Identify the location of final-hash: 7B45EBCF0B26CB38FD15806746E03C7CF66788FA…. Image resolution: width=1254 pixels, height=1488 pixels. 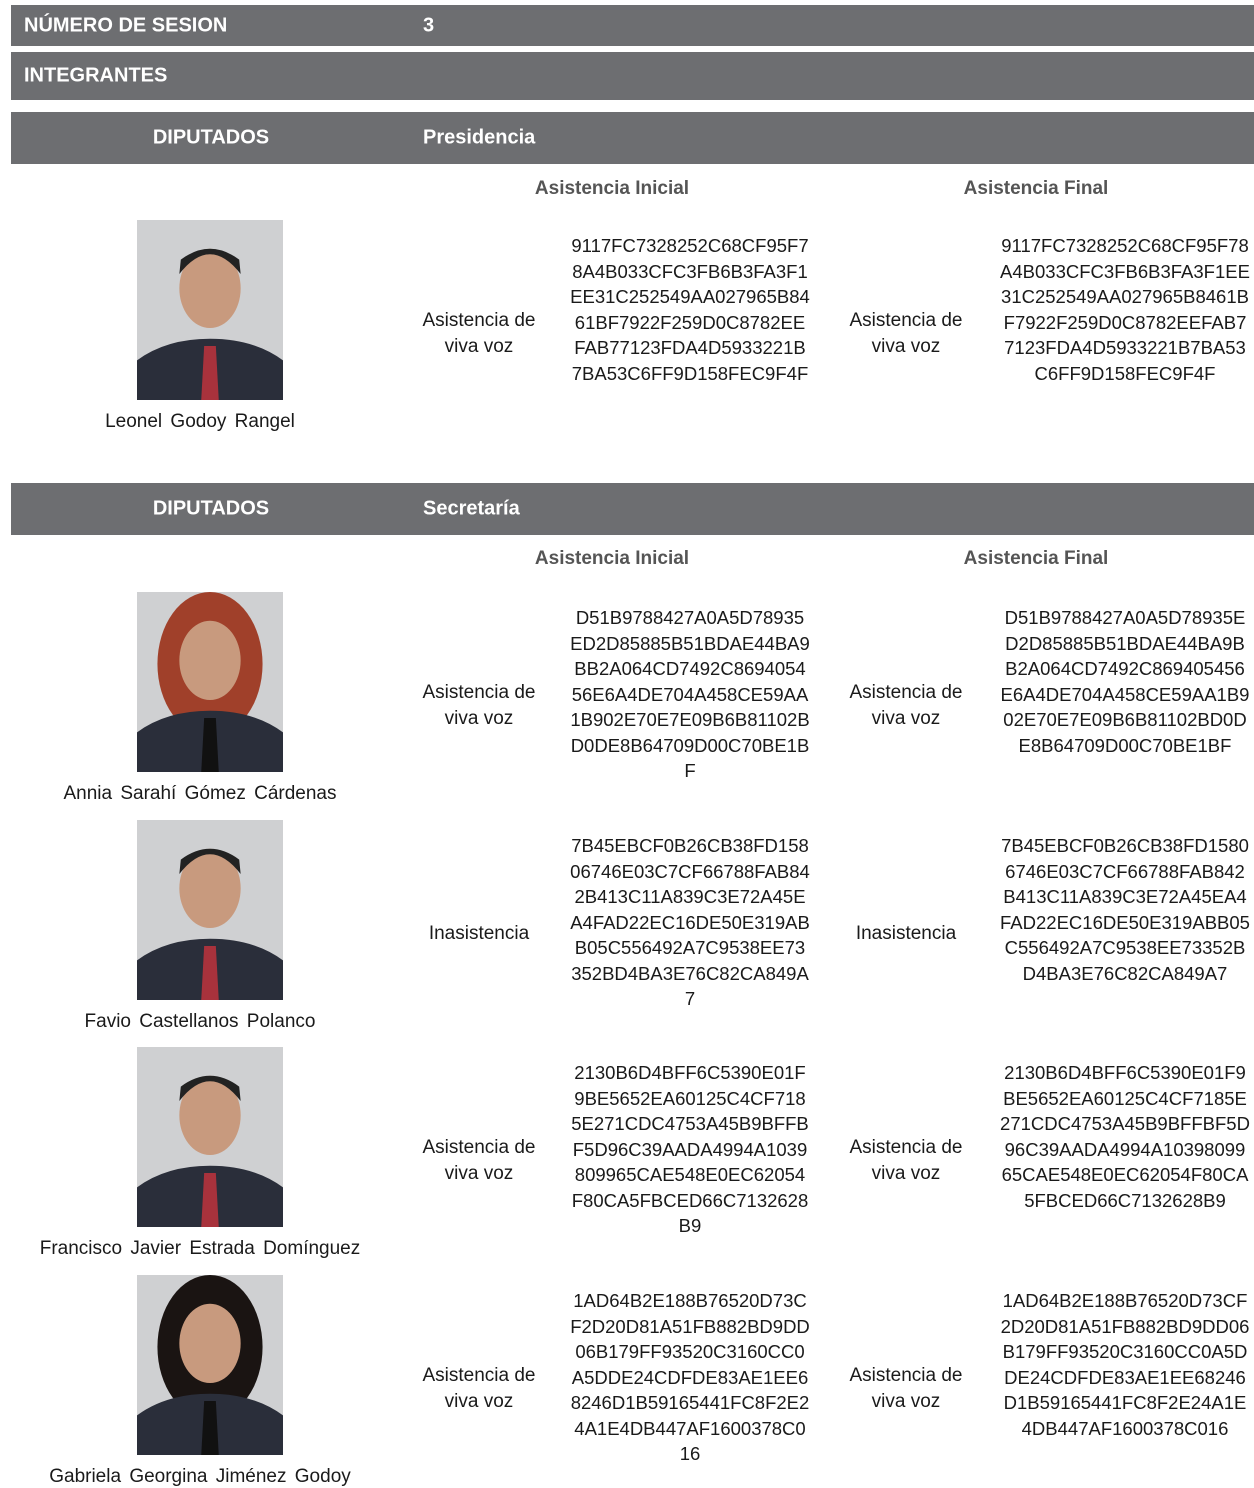
(1125, 909).